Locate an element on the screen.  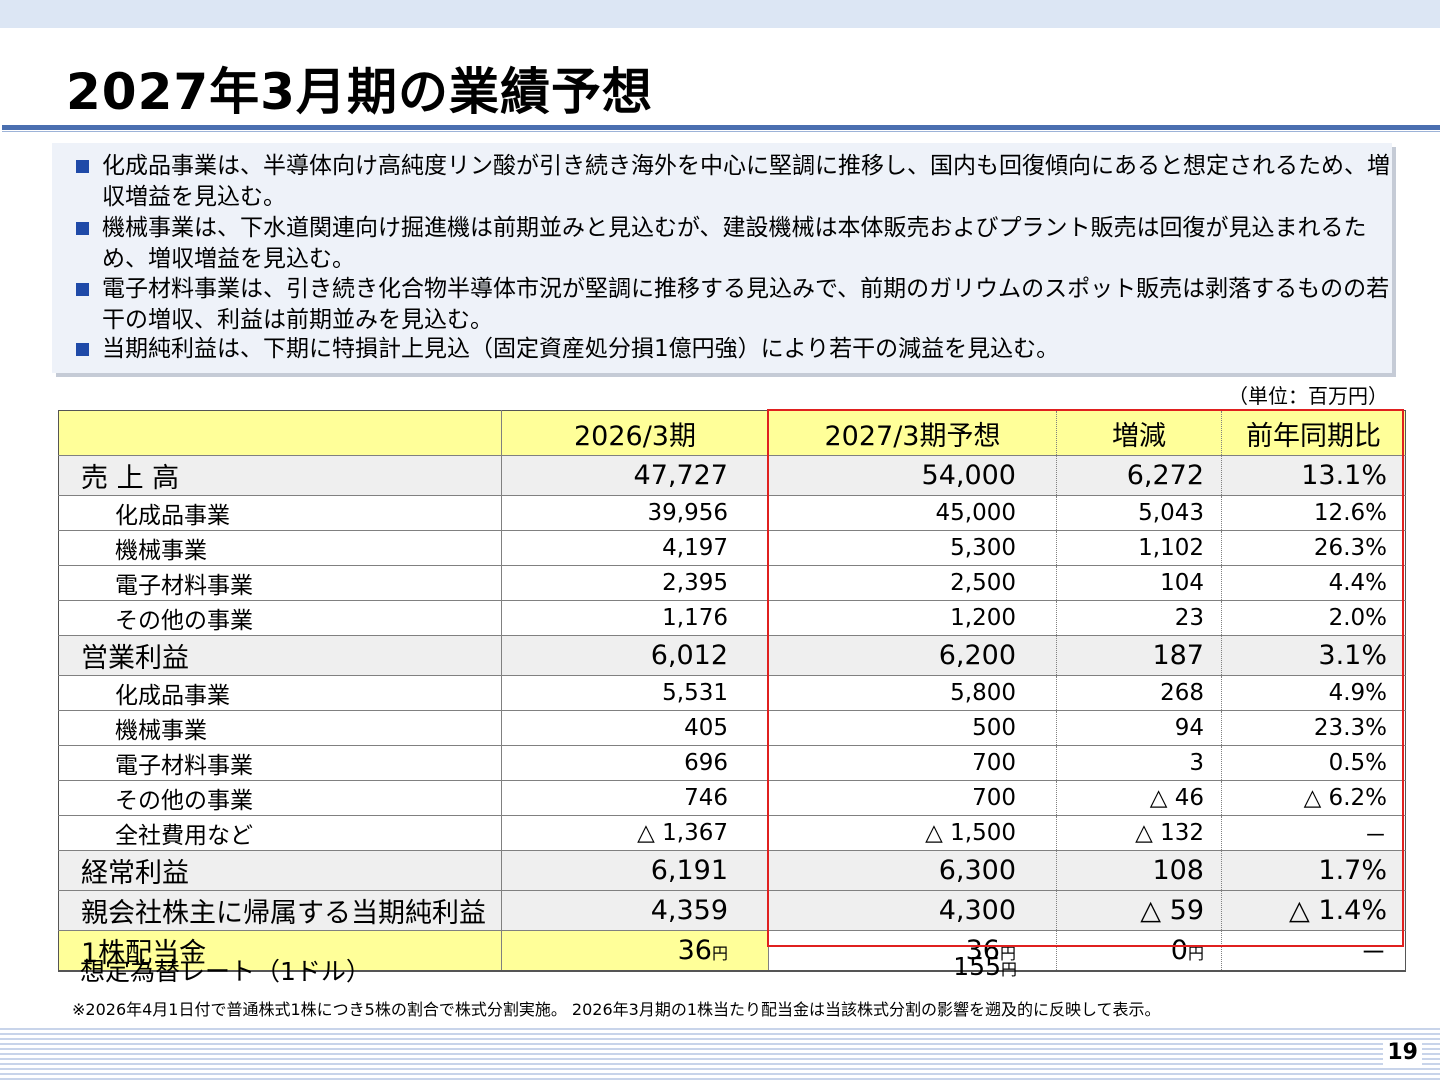
value-cell: 54,000 is located at coordinates (912, 475).